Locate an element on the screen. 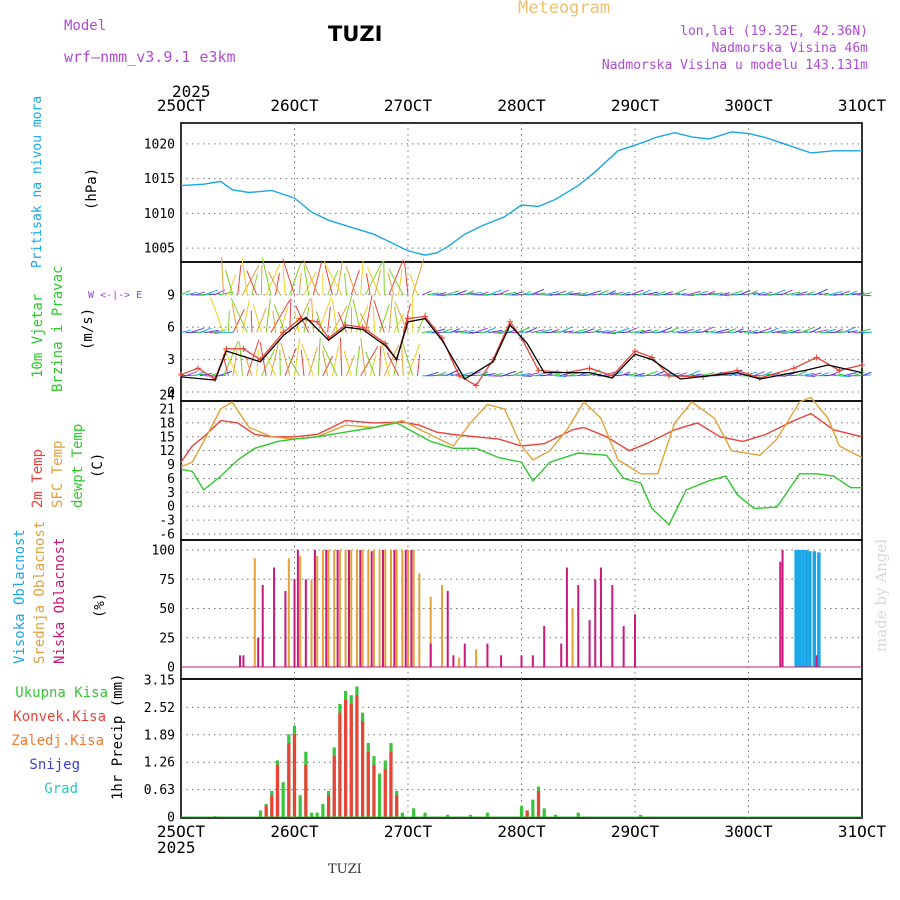  pressure-ytick-label: 1005 is located at coordinates (159, 249).